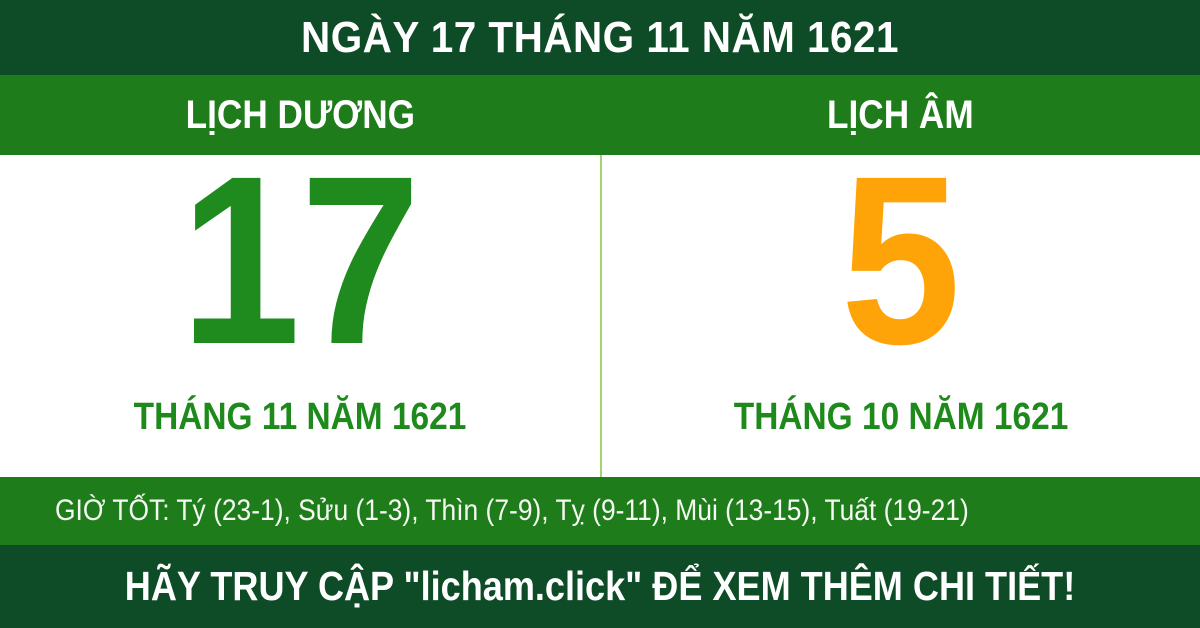  What do you see at coordinates (300, 417) in the screenshot?
I see `solar-month-year-label: THÁNG 11 NĂM 1621` at bounding box center [300, 417].